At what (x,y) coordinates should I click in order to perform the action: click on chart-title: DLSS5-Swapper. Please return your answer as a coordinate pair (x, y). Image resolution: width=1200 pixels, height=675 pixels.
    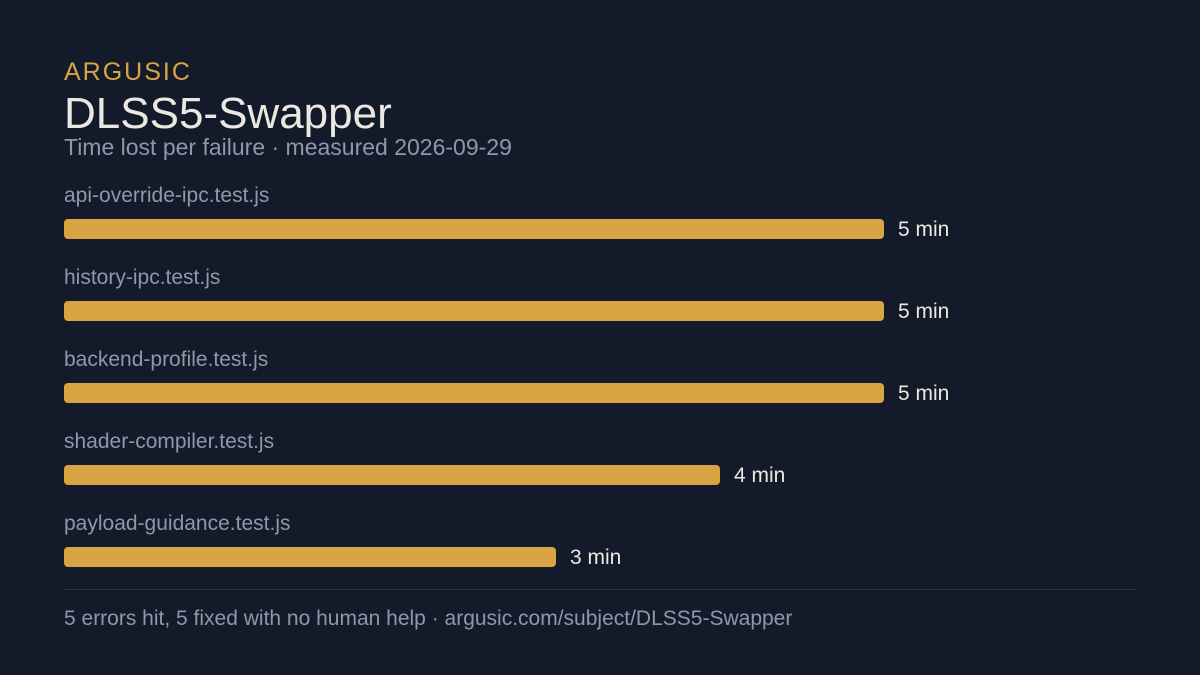
    Looking at the image, I should click on (228, 113).